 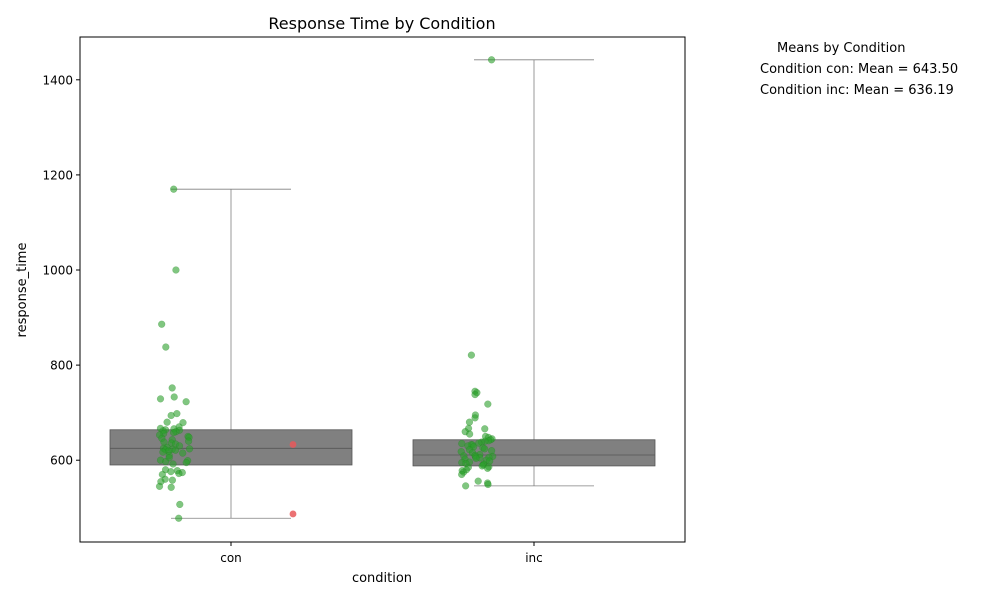 What do you see at coordinates (231, 558) in the screenshot?
I see `x-tick-label: con` at bounding box center [231, 558].